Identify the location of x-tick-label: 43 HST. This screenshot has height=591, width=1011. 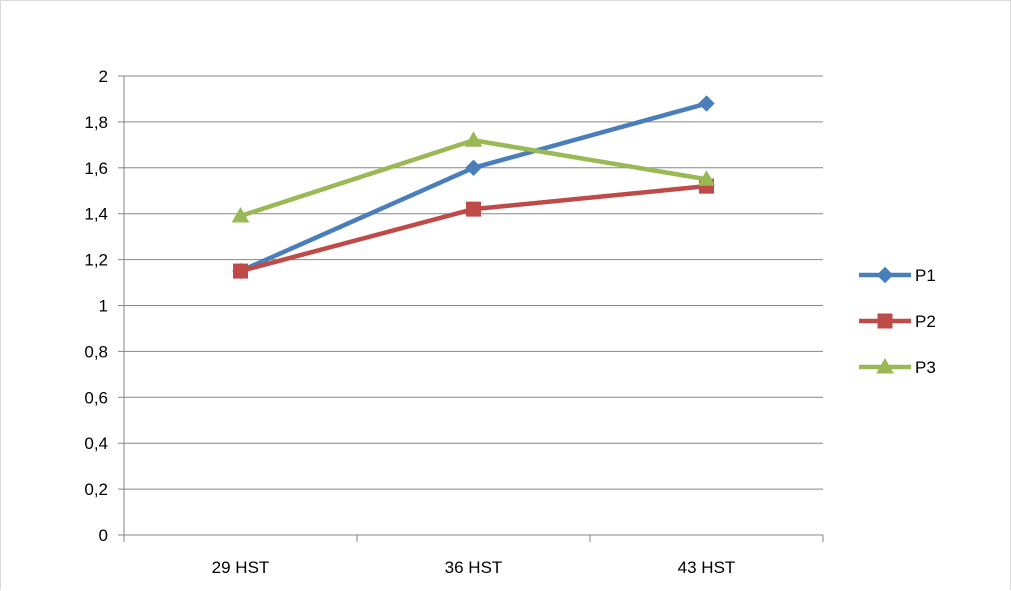
(707, 567).